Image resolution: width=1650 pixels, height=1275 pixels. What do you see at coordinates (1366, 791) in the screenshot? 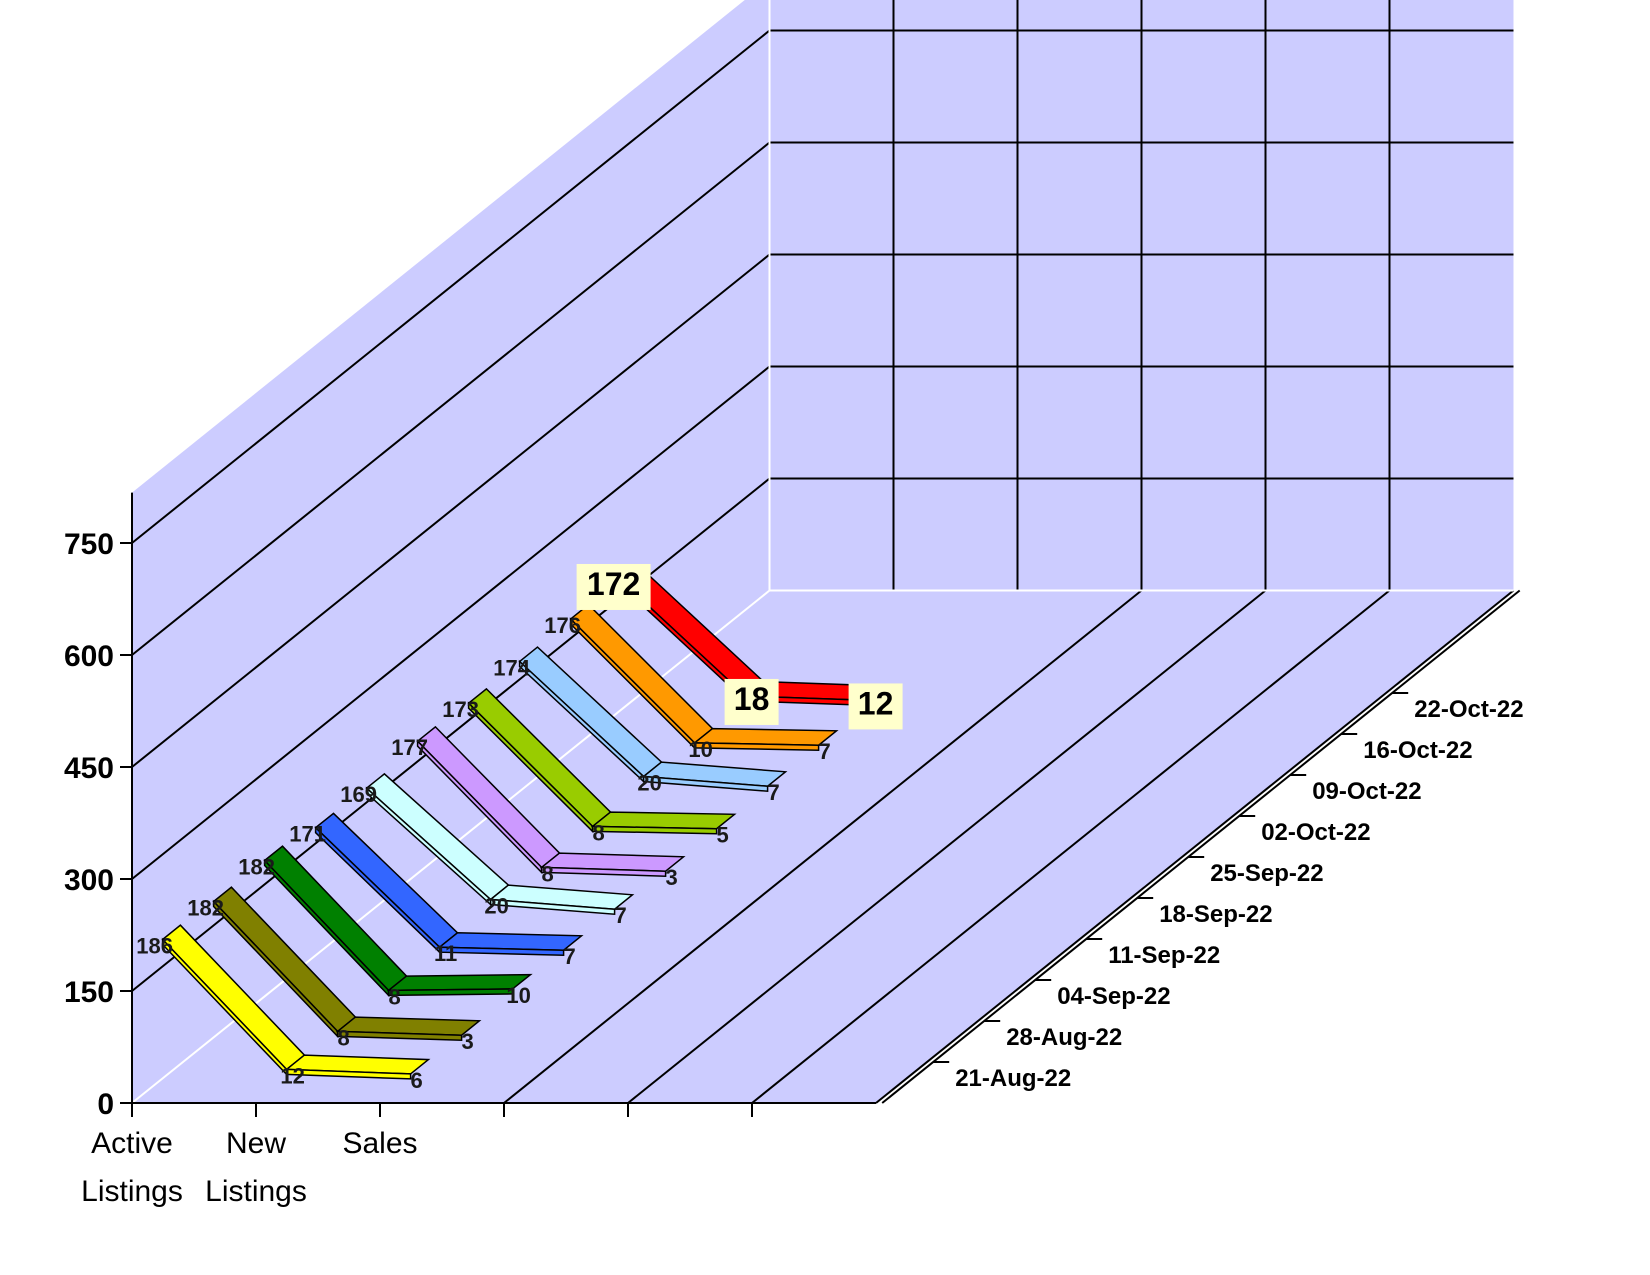
I see `z-tick-label: 09-Oct-22` at bounding box center [1366, 791].